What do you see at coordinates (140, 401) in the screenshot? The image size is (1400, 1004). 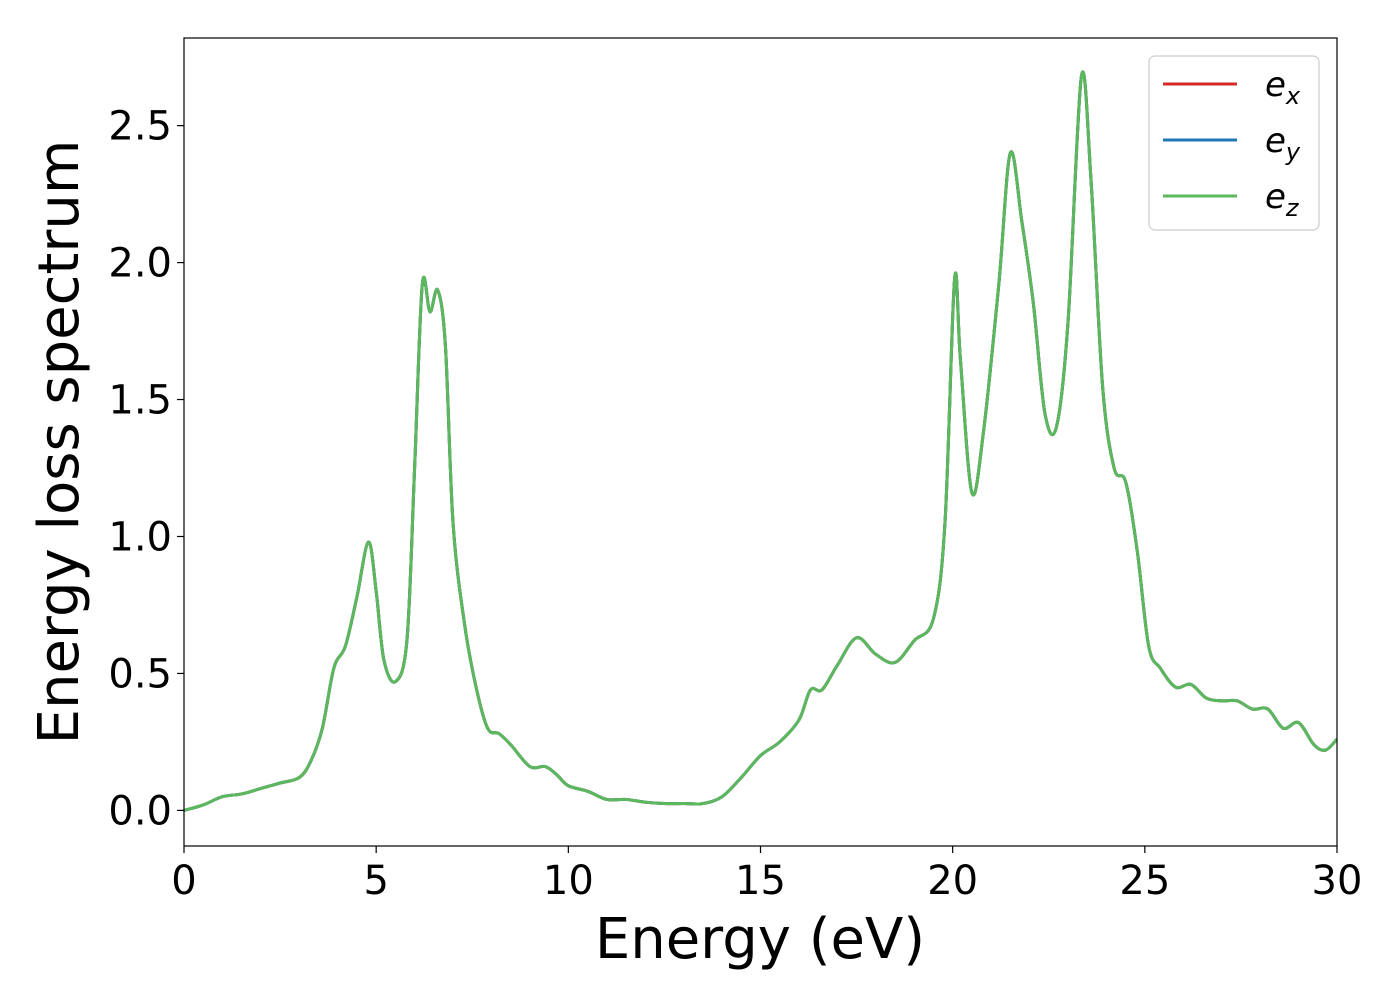 I see `y-tick-label: 1.5` at bounding box center [140, 401].